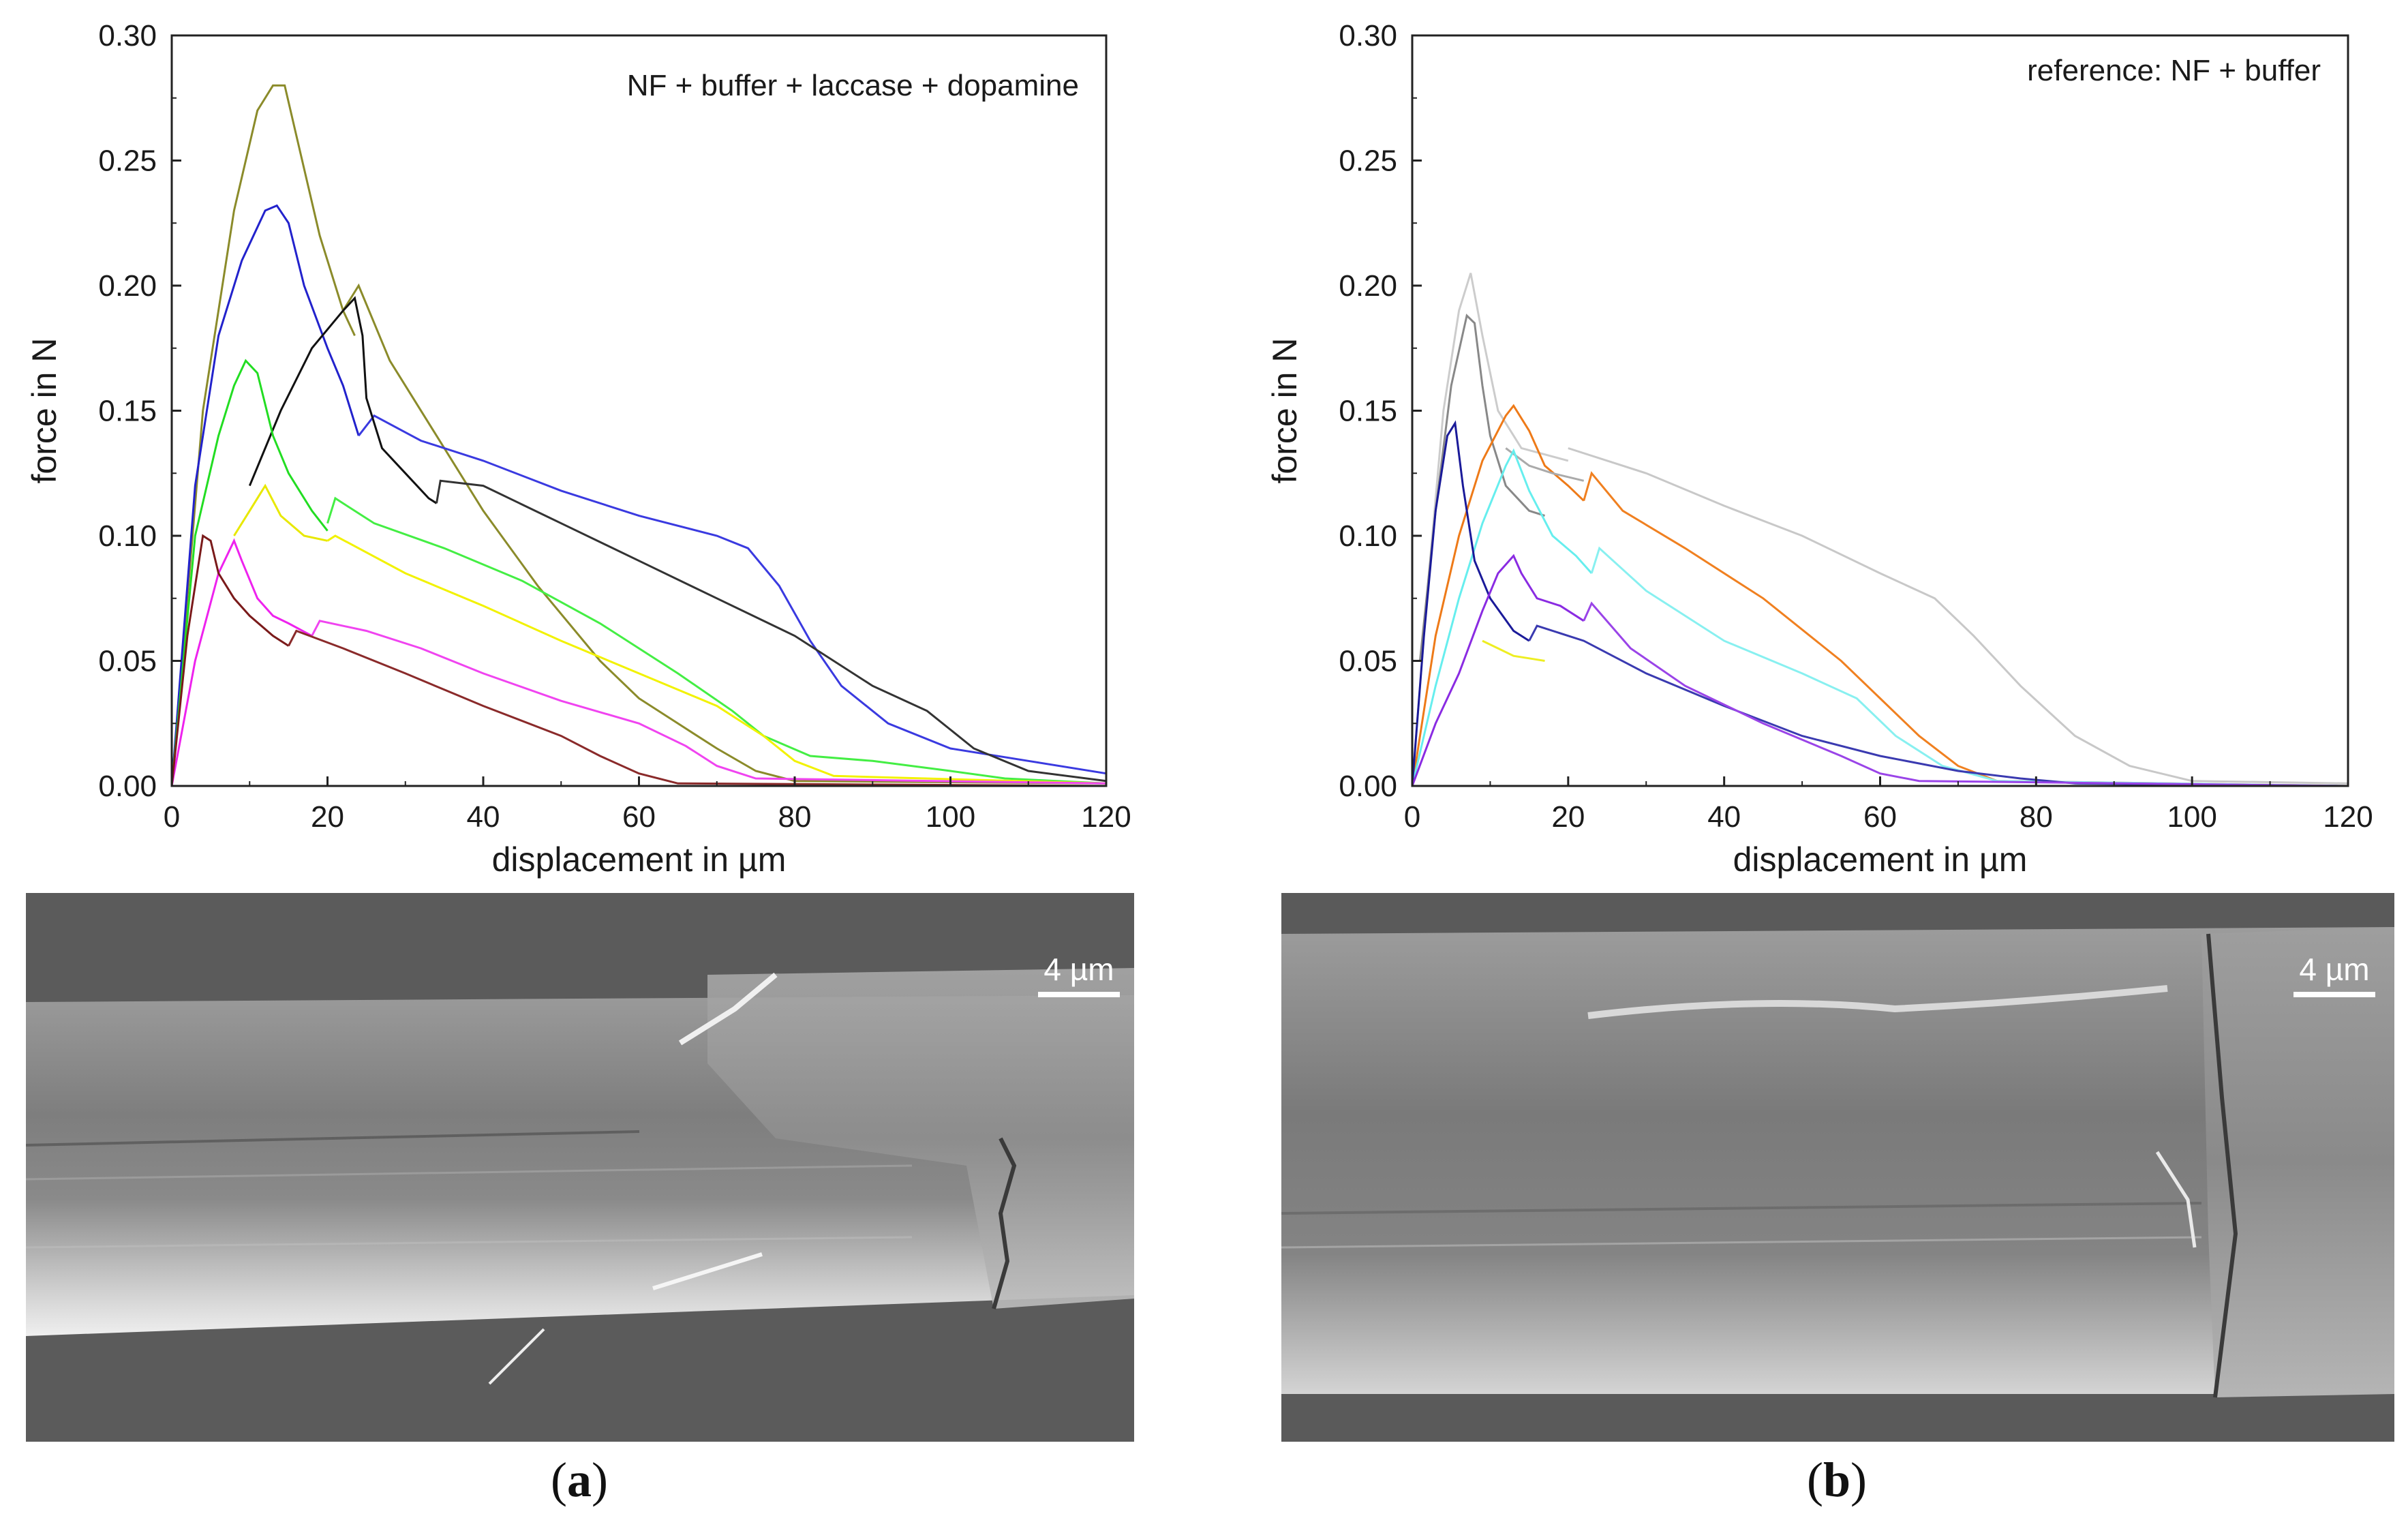 The width and height of the screenshot is (2408, 1531). Describe the element at coordinates (853, 85) in the screenshot. I see `chart-annotation: NF + buffer + laccase + dopamine` at that location.